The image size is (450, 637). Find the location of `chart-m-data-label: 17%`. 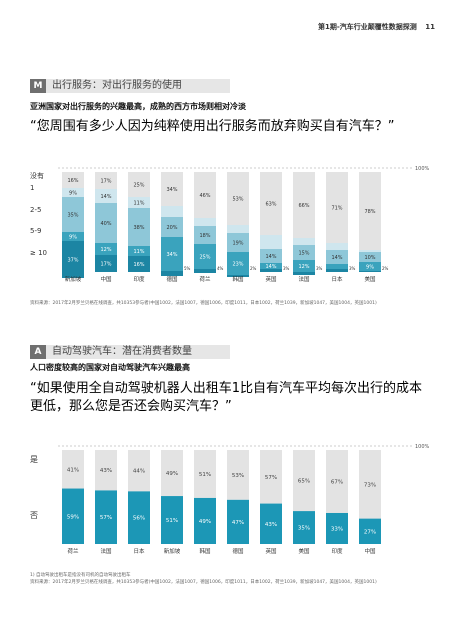

chart-m-data-label: 17% is located at coordinates (105, 182).